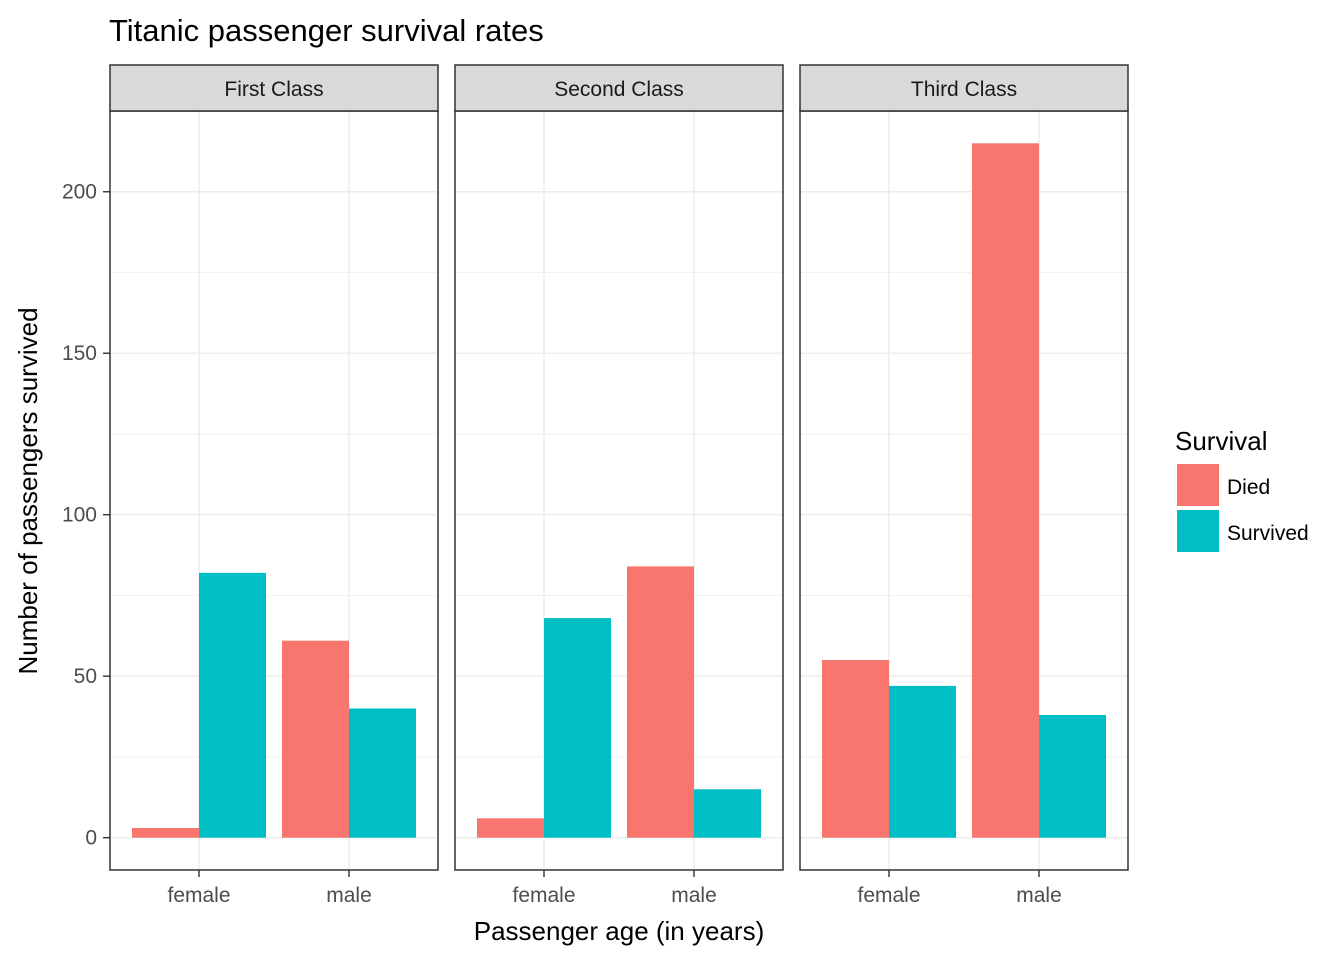  I want to click on legend-title: Survival, so click(1221, 441).